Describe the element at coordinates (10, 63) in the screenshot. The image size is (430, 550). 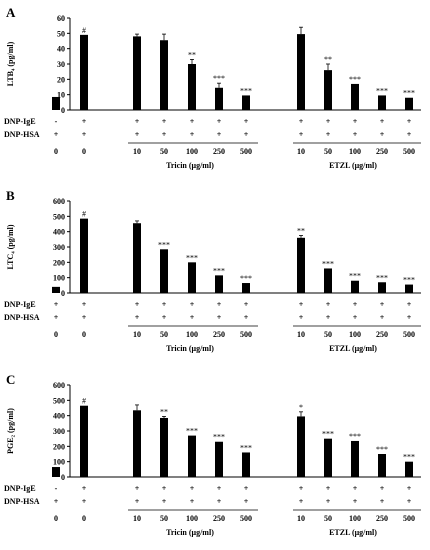
I see `y-axis-title: LTB₄ (pg/ml)` at that location.